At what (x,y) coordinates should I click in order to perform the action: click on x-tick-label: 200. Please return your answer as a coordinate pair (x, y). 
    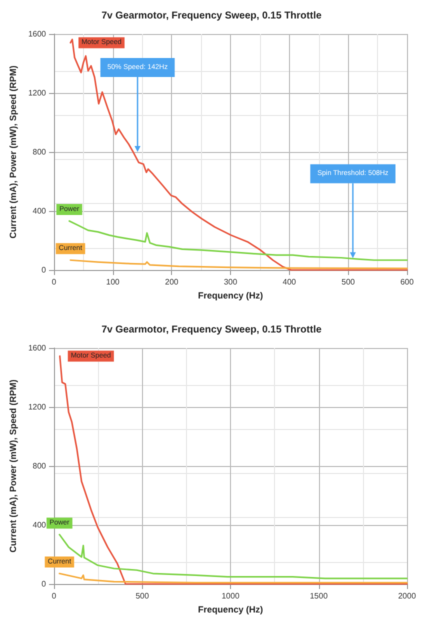
    Looking at the image, I should click on (171, 282).